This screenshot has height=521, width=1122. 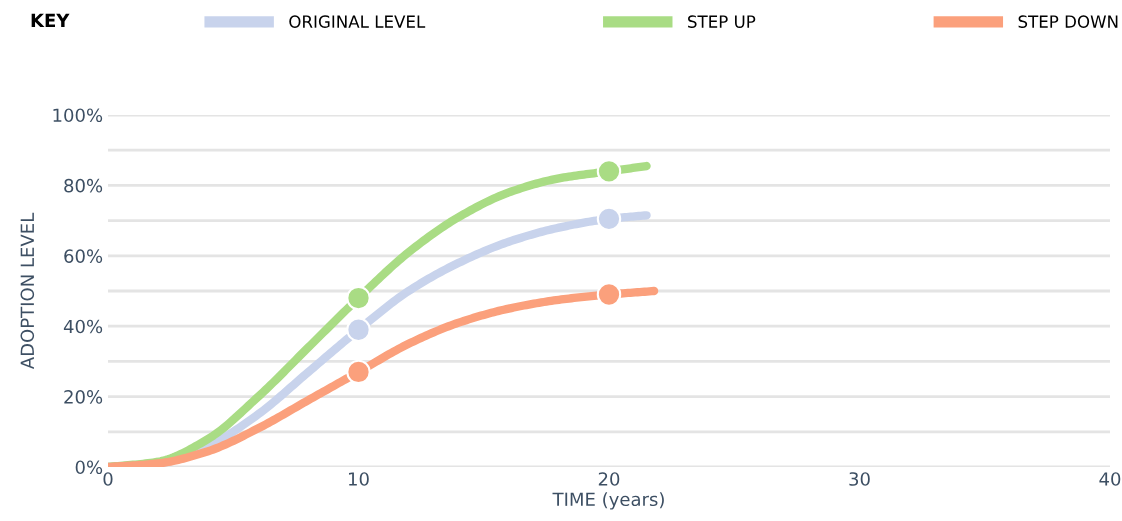 What do you see at coordinates (859, 479) in the screenshot?
I see `x-tick-label: 30` at bounding box center [859, 479].